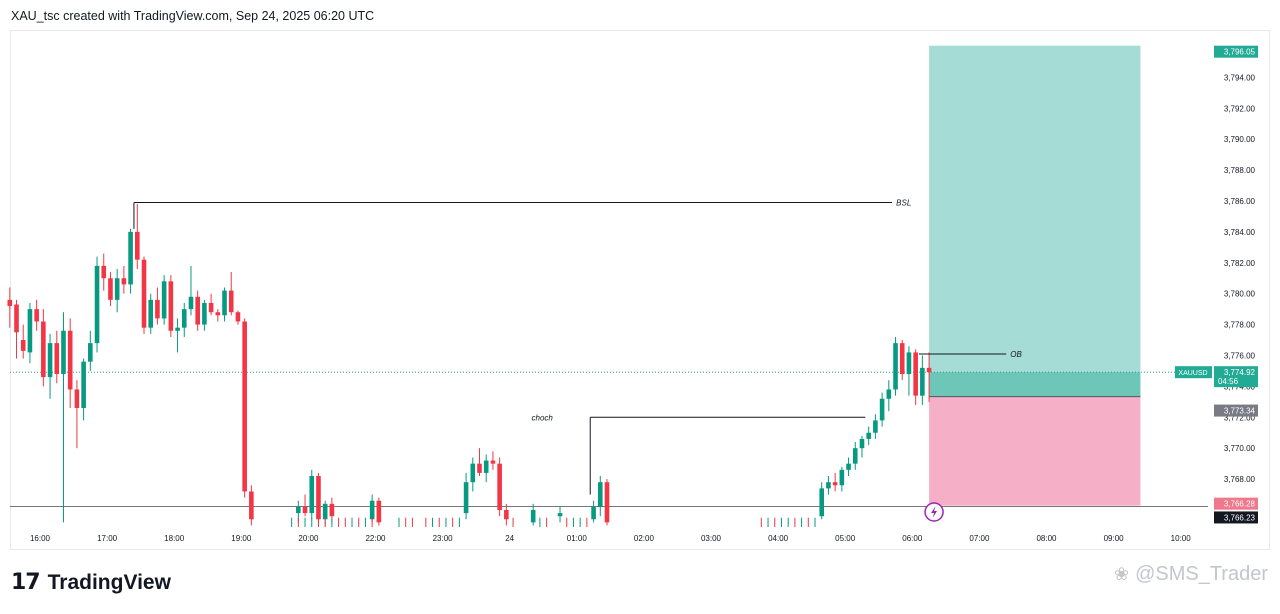 The width and height of the screenshot is (1280, 614). Describe the element at coordinates (372, 510) in the screenshot. I see `low-candle-6-body` at that location.